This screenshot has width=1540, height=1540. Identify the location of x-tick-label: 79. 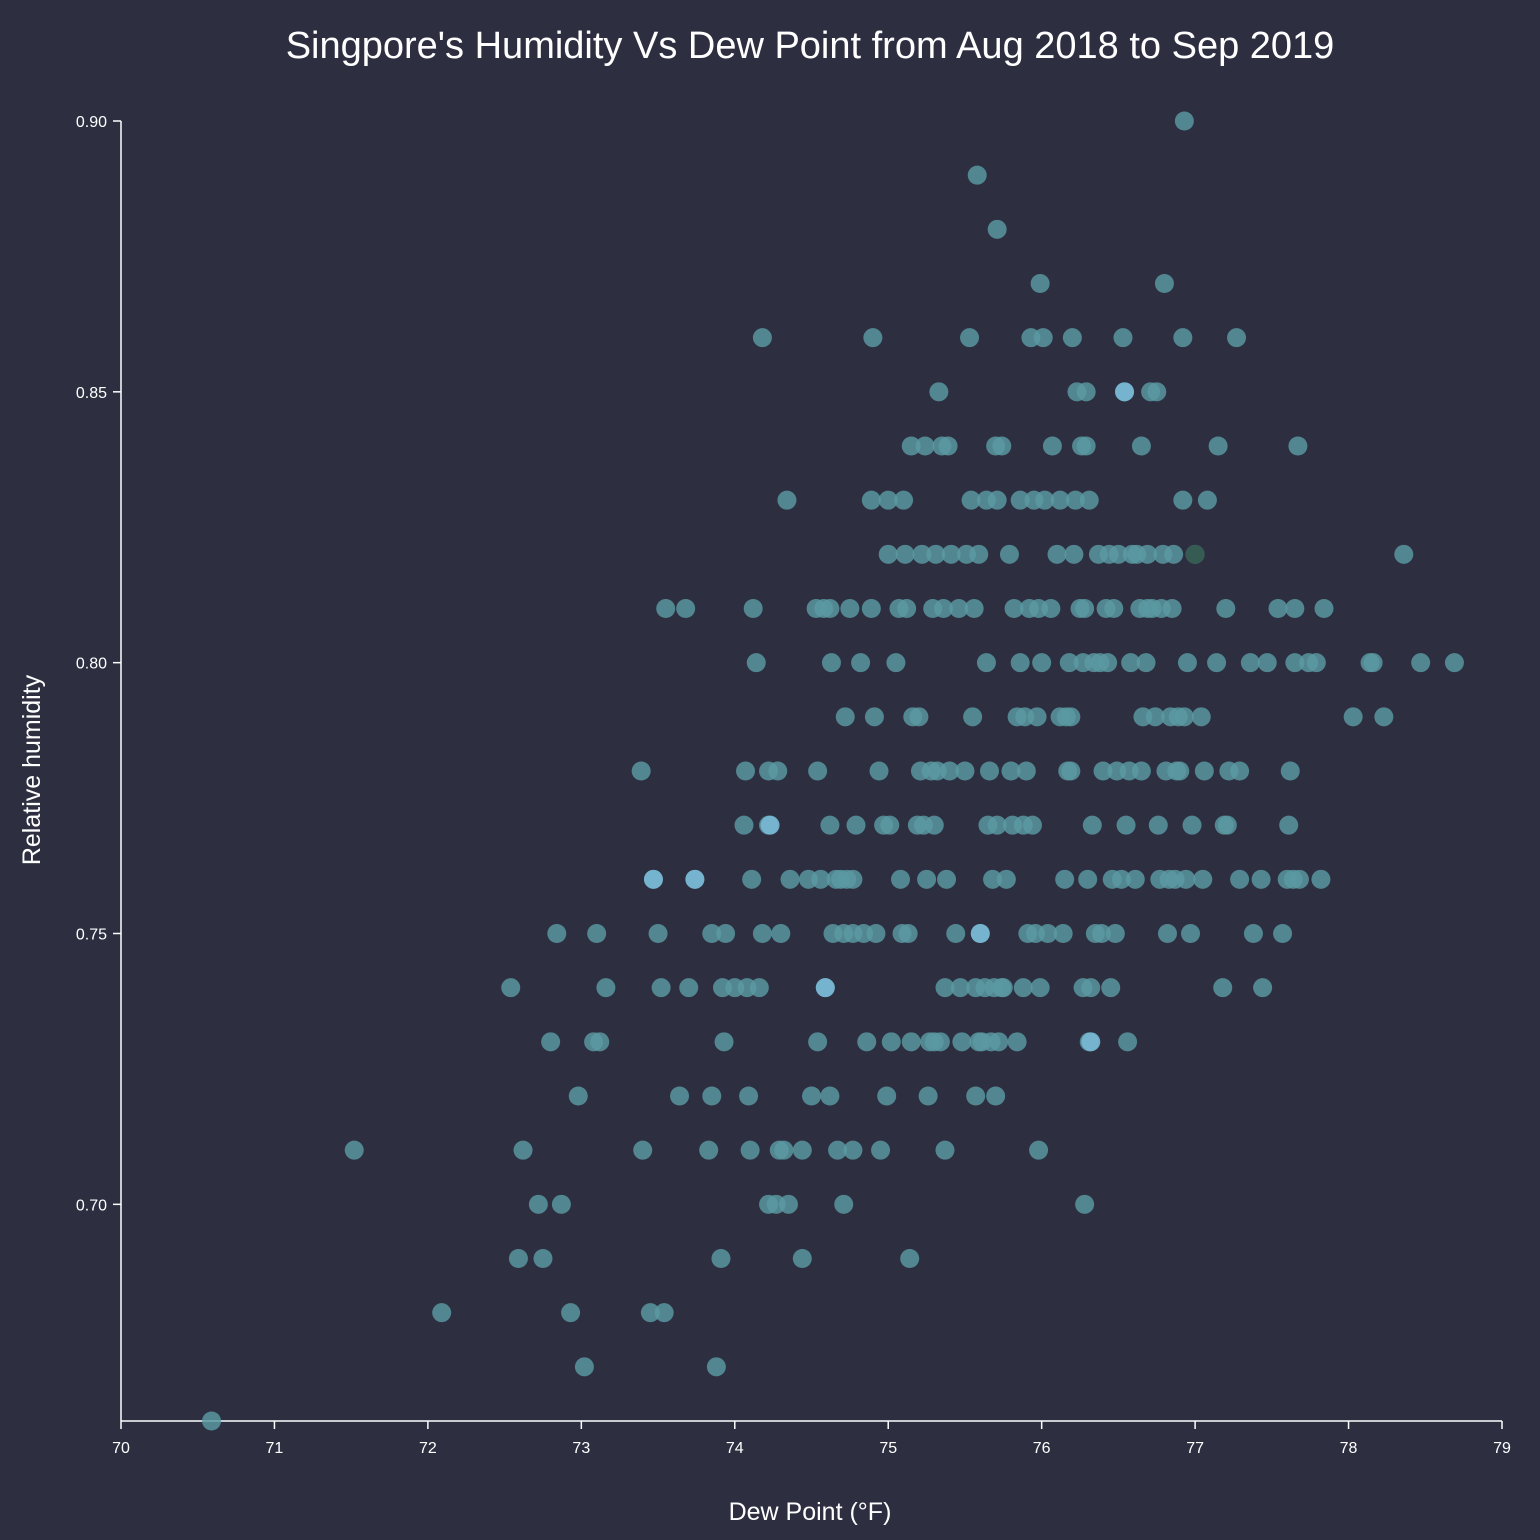
(1502, 1448).